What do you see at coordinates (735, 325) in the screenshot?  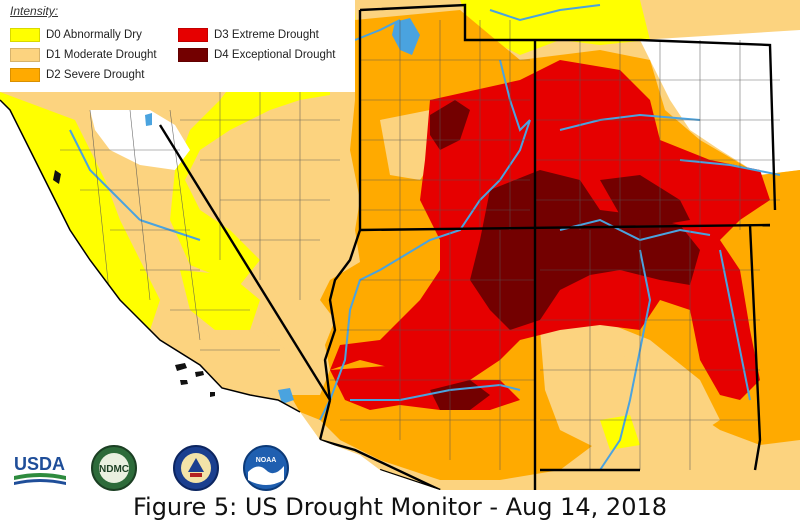 I see `pecos-river` at bounding box center [735, 325].